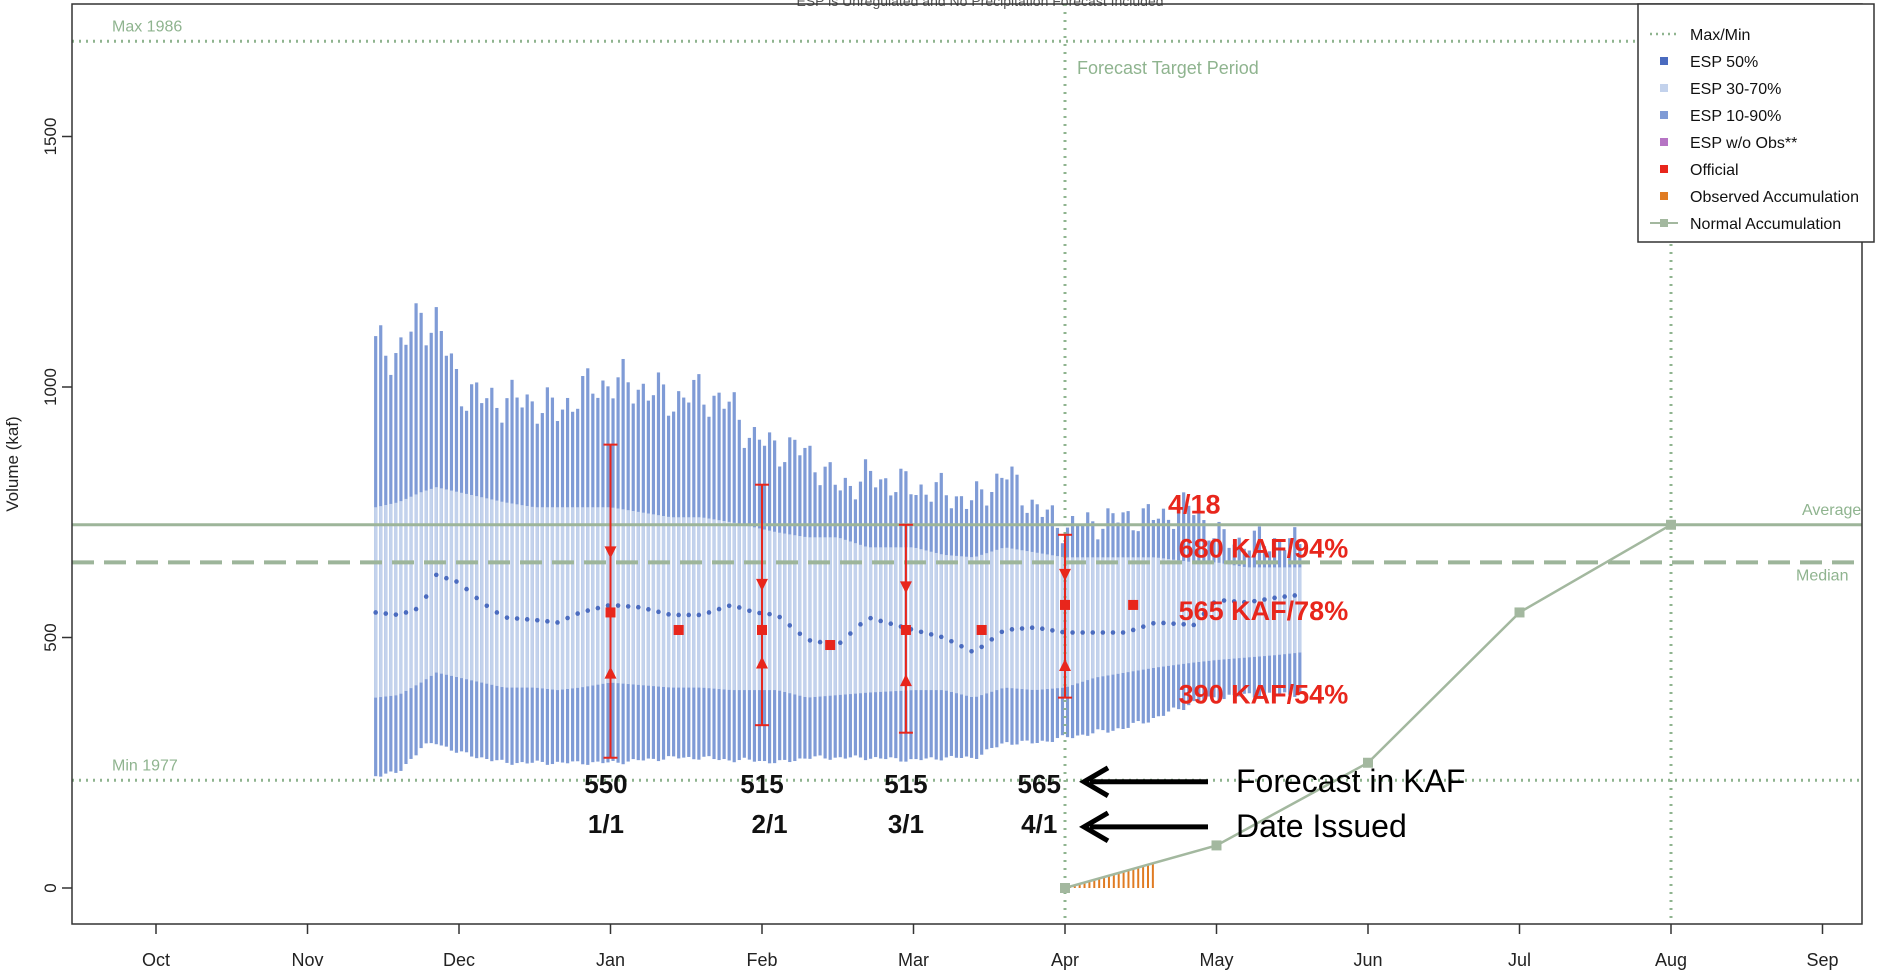 The image size is (1878, 976). I want to click on legend-item: ESP 30-70%, so click(1720, 89).